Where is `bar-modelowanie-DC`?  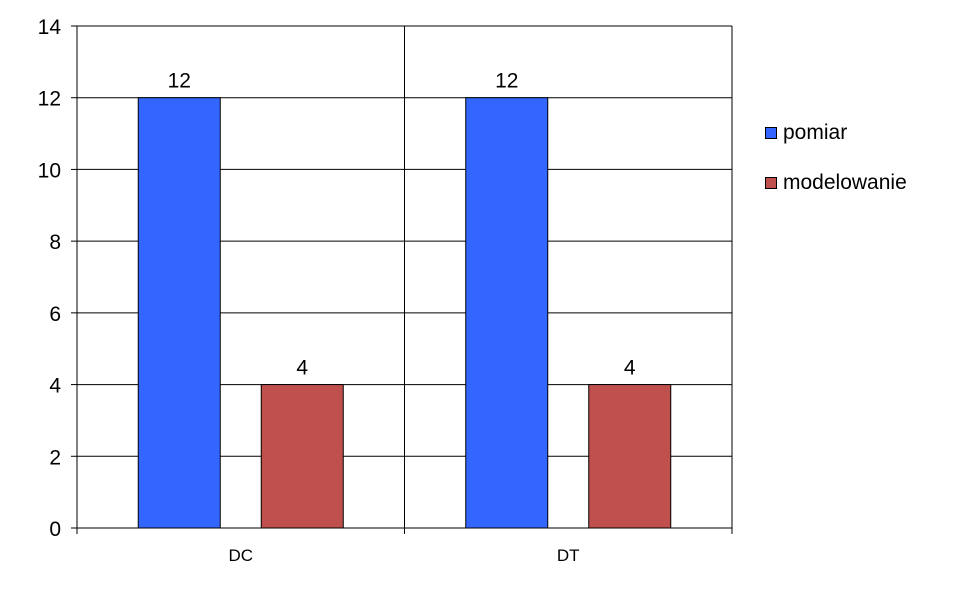 bar-modelowanie-DC is located at coordinates (302, 456).